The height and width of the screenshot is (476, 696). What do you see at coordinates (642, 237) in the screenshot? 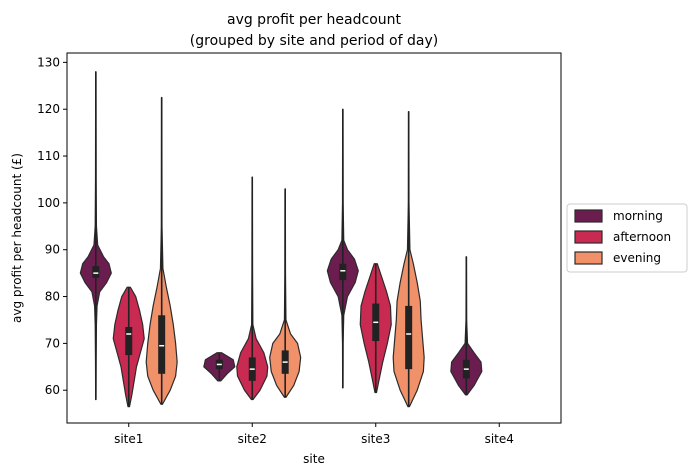
I see `legend-label-afternoon: afternoon` at bounding box center [642, 237].